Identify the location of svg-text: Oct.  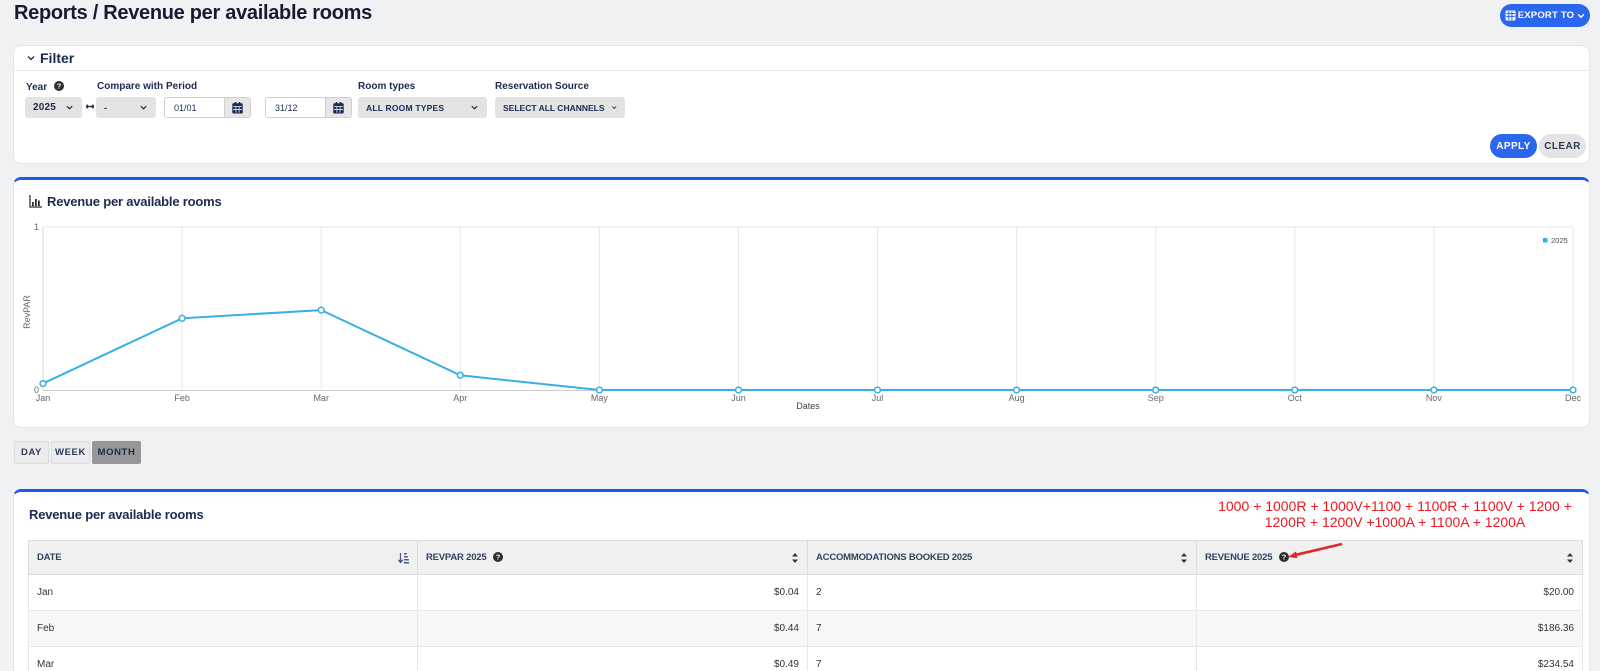
(1295, 398).